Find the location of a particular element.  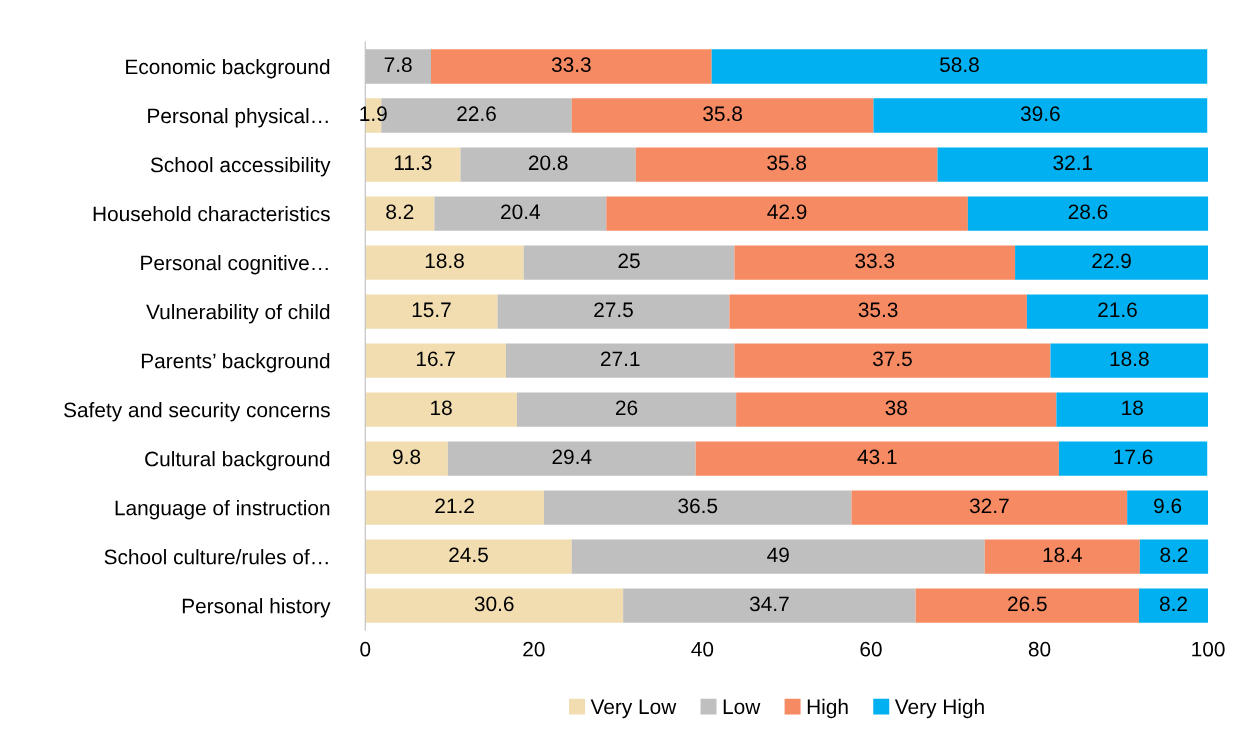

data-label: 7.8 is located at coordinates (398, 65).